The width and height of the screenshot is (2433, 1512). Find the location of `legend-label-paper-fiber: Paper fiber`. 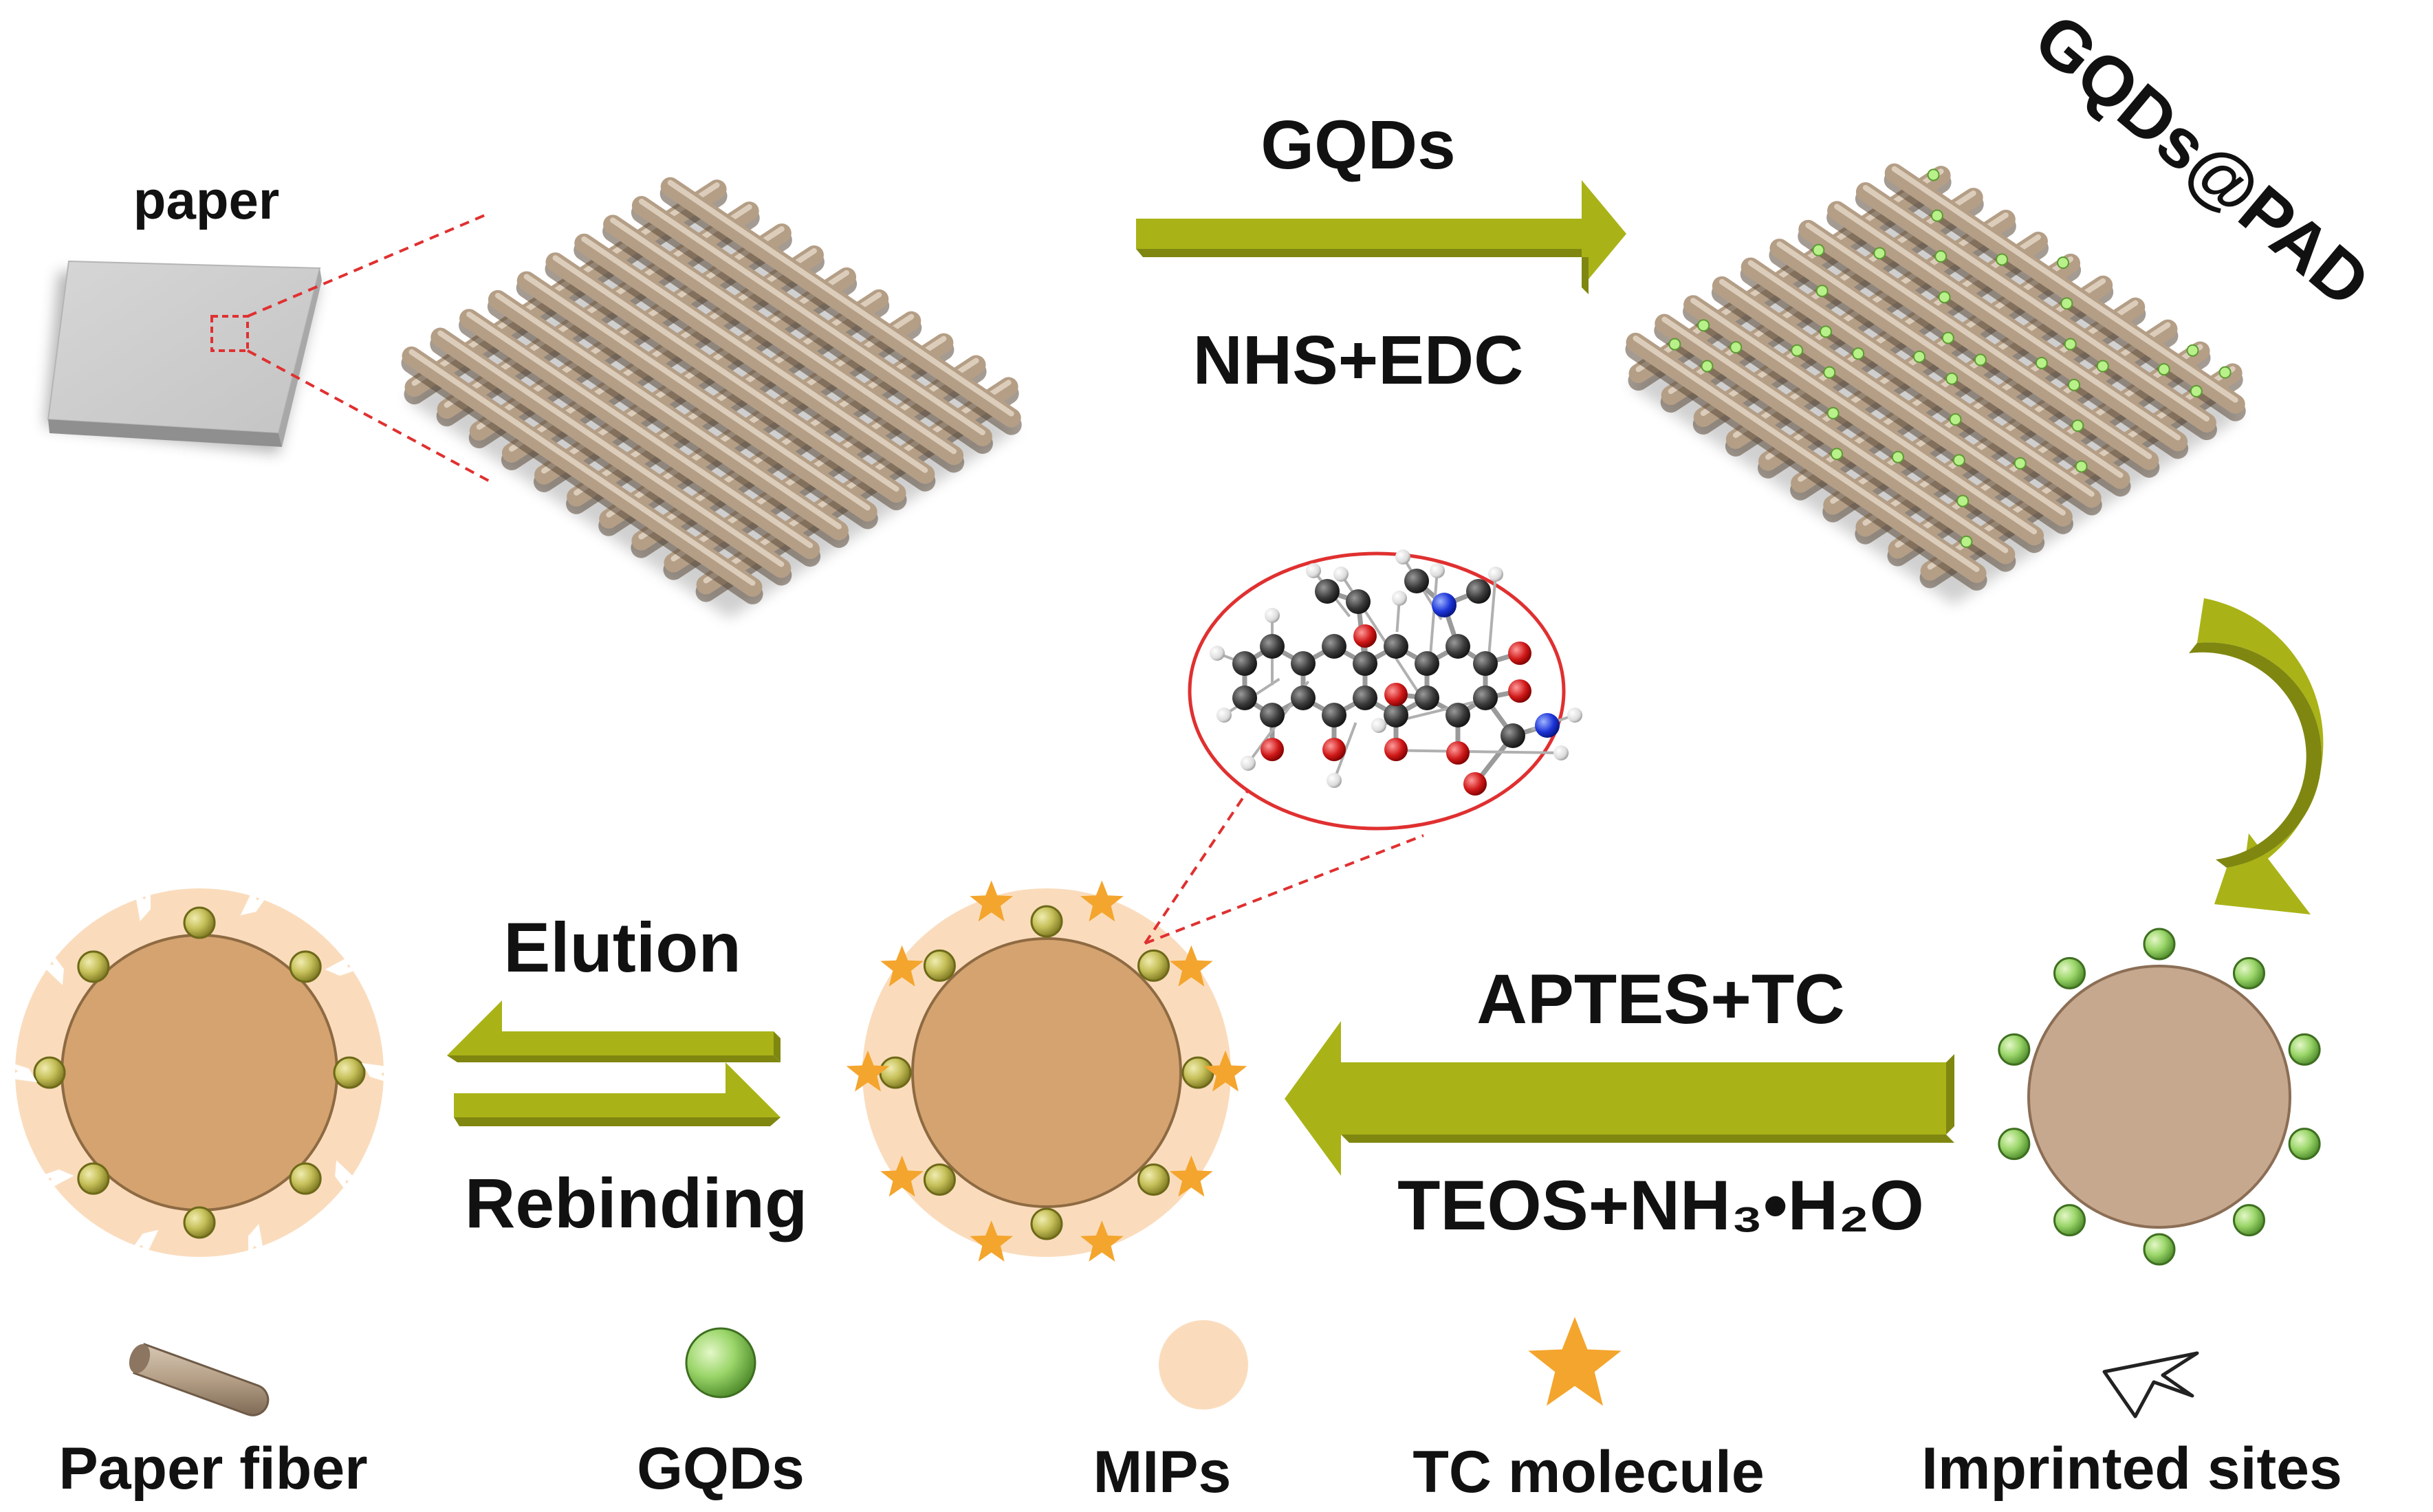

legend-label-paper-fiber: Paper fiber is located at coordinates (212, 1469).